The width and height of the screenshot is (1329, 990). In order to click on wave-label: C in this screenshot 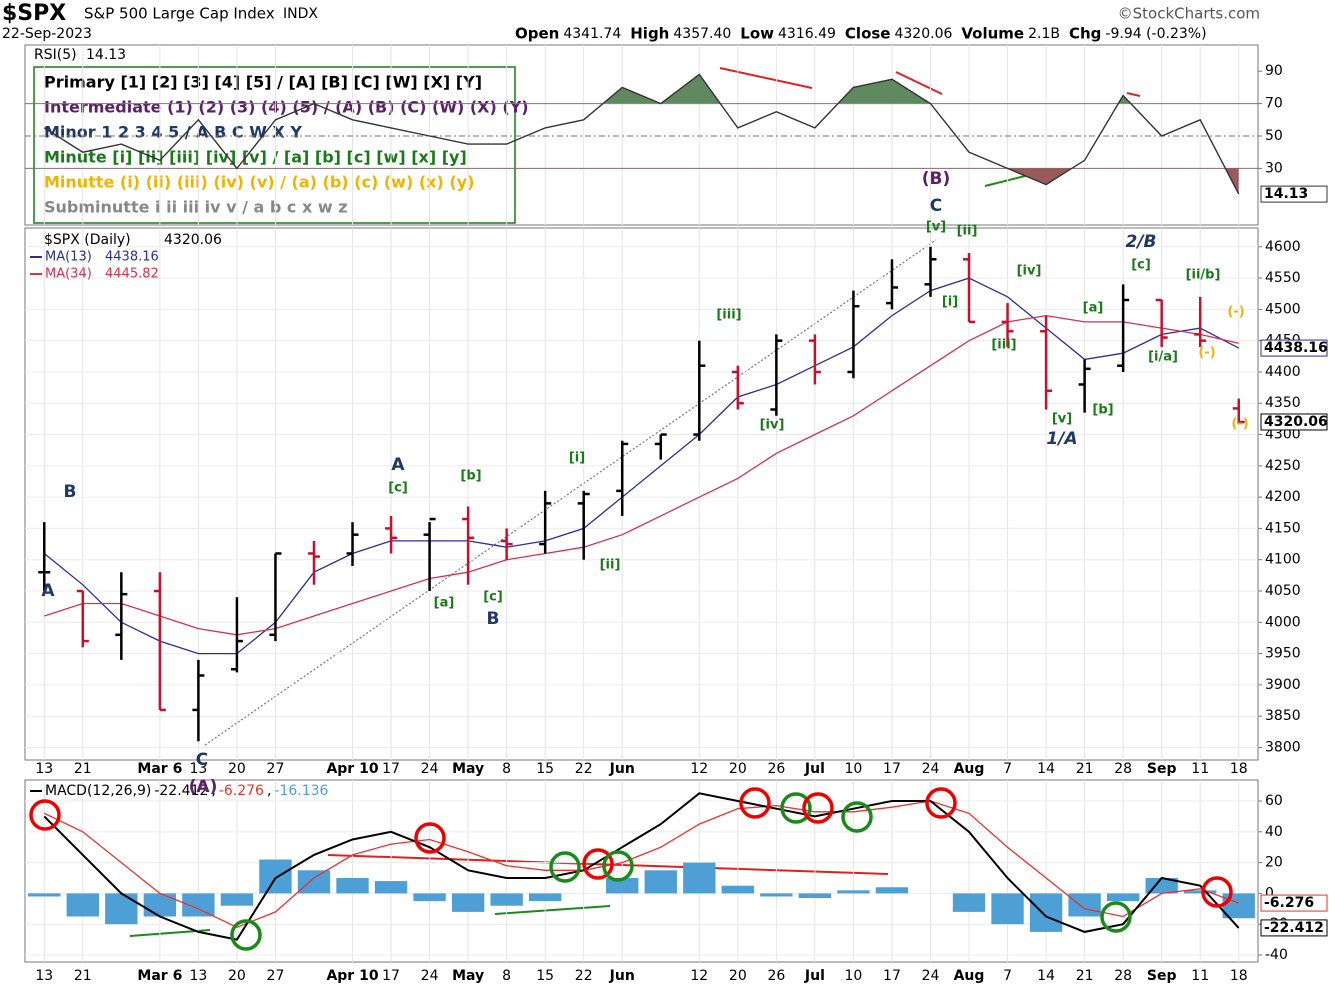, I will do `click(936, 206)`.